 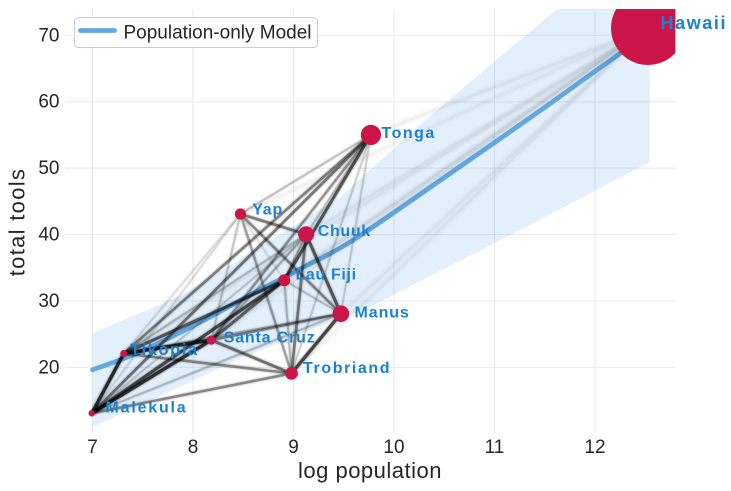 What do you see at coordinates (48, 168) in the screenshot?
I see `svg-text: 50` at bounding box center [48, 168].